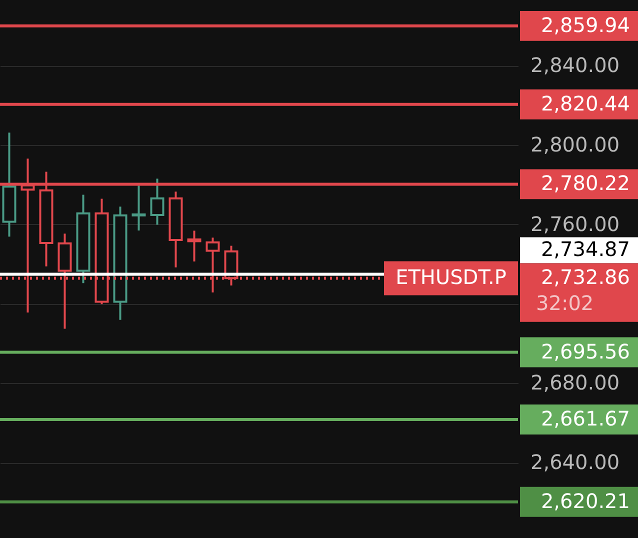 The width and height of the screenshot is (638, 538). What do you see at coordinates (575, 382) in the screenshot?
I see `y-tick-label: 2,680.00` at bounding box center [575, 382].